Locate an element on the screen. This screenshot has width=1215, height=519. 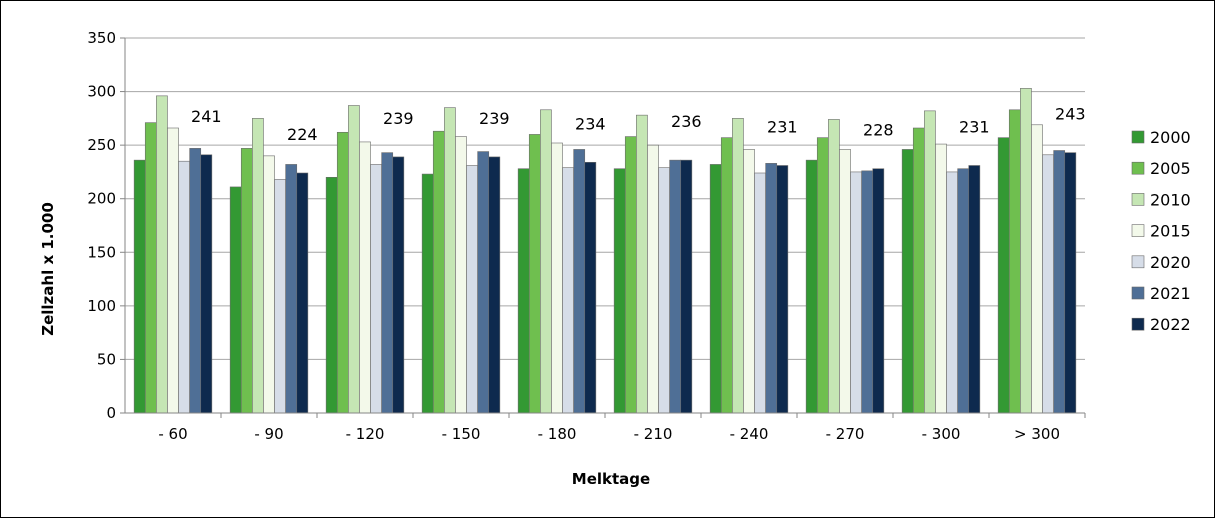
data-label-2: 239 is located at coordinates (398, 118).